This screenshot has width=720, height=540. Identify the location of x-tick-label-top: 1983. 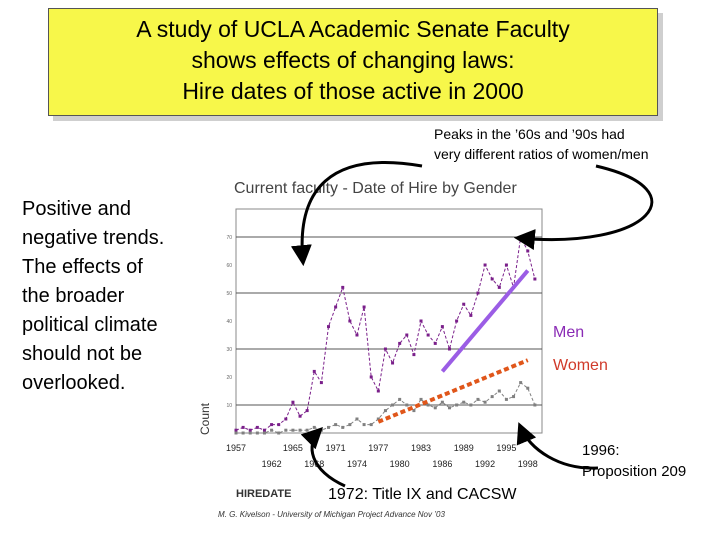
(421, 448).